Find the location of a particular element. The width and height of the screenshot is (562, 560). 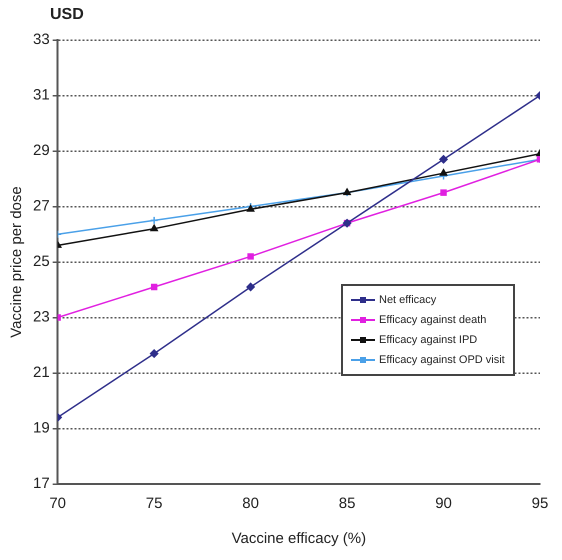

x-tick-label: 70 is located at coordinates (57, 503).